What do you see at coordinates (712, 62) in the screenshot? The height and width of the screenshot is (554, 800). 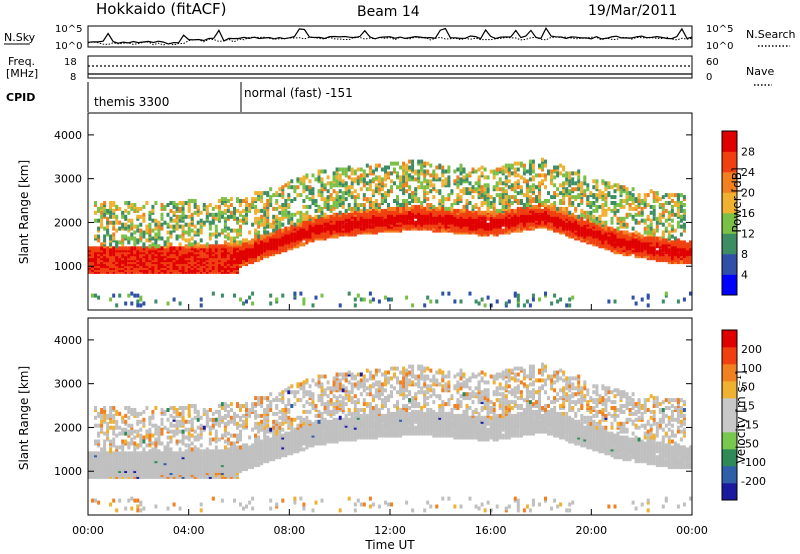 I see `nave-tick-high: 60` at bounding box center [712, 62].